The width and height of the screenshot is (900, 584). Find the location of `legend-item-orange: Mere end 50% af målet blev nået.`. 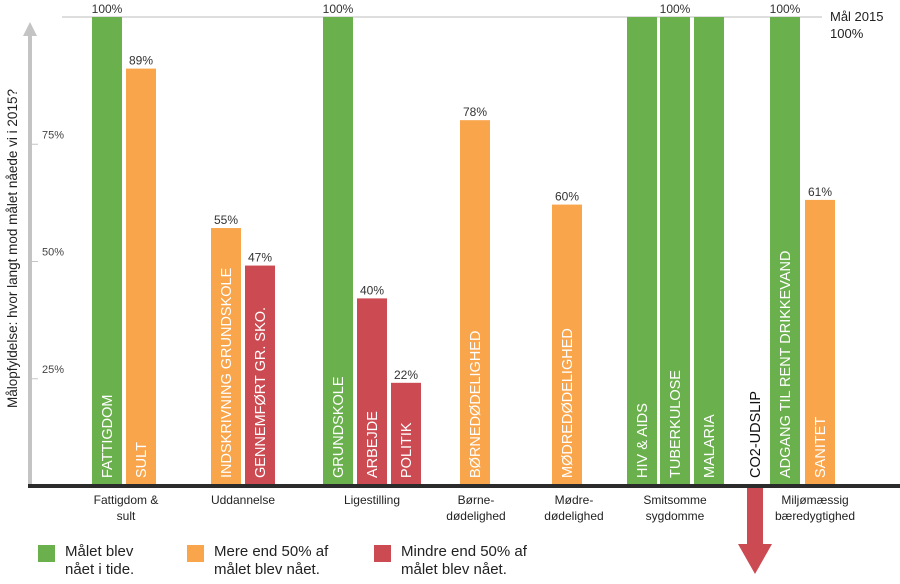

legend-item-orange: Mere end 50% af målet blev nået. is located at coordinates (257, 561).